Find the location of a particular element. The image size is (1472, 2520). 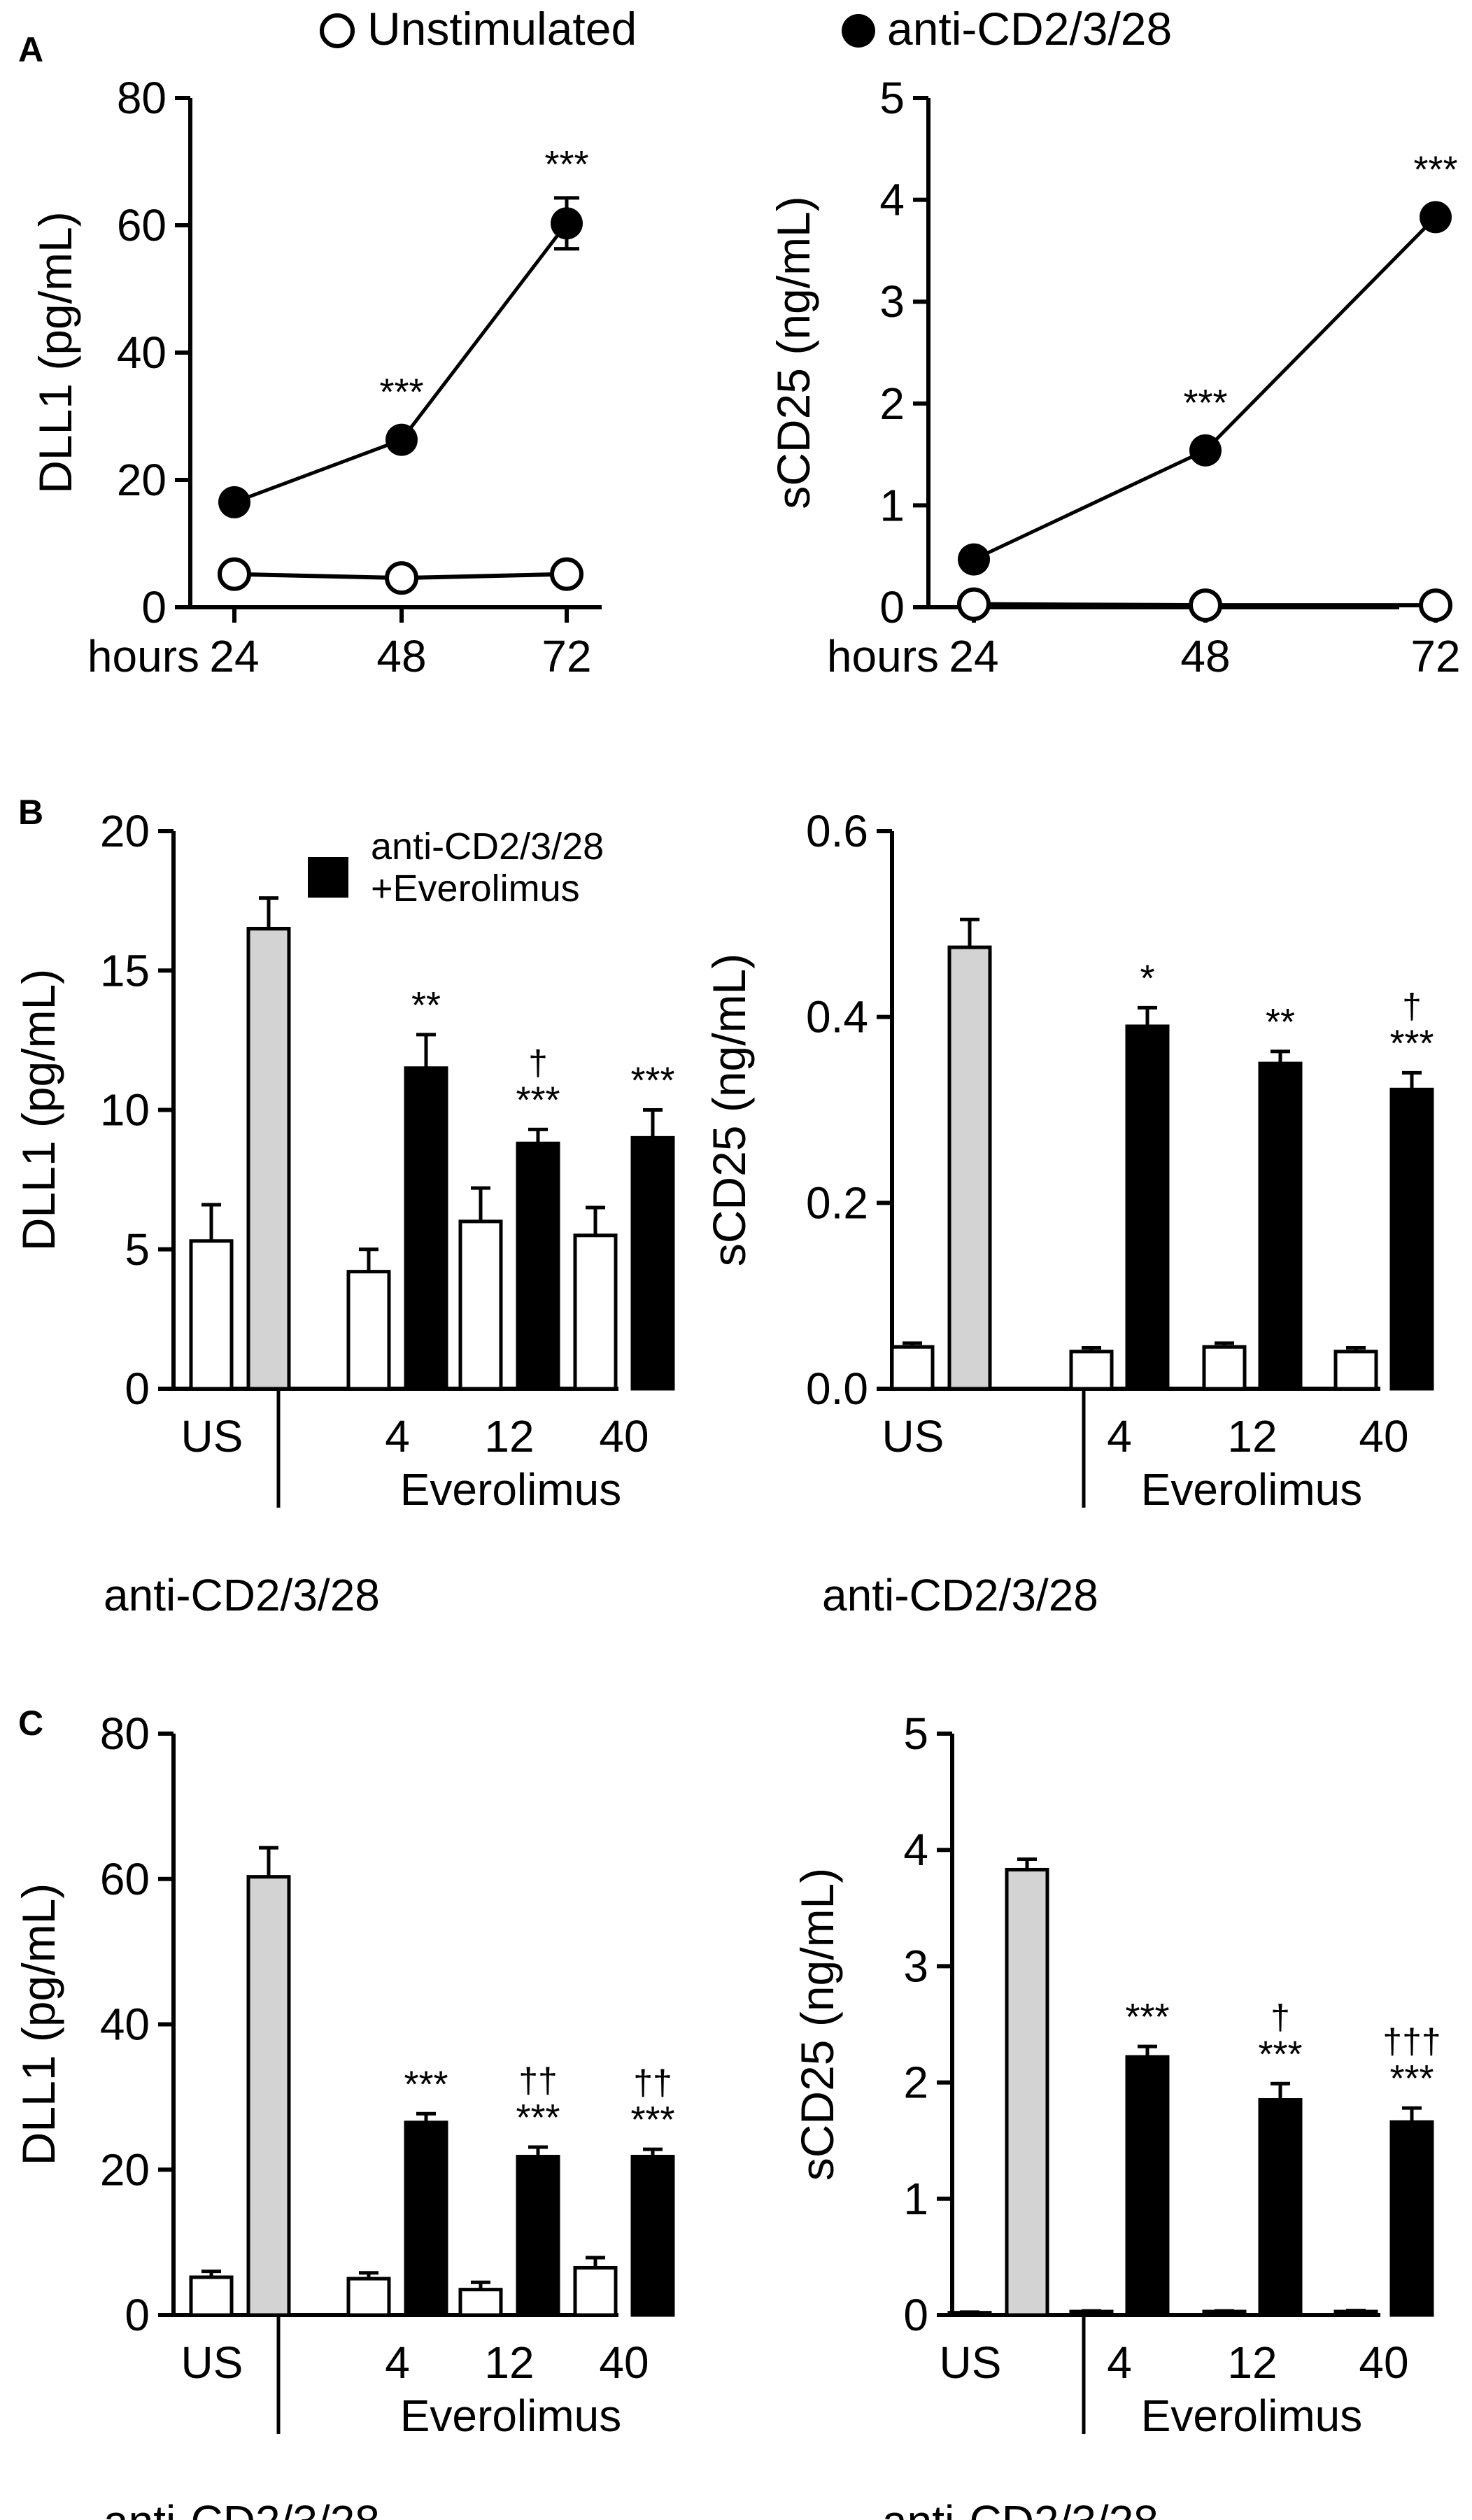

chart-a-right: 0 1 2 3 4 5 sCD25 (ng/mL) 24 48 72 hours *** *** is located at coordinates (1114, 377).